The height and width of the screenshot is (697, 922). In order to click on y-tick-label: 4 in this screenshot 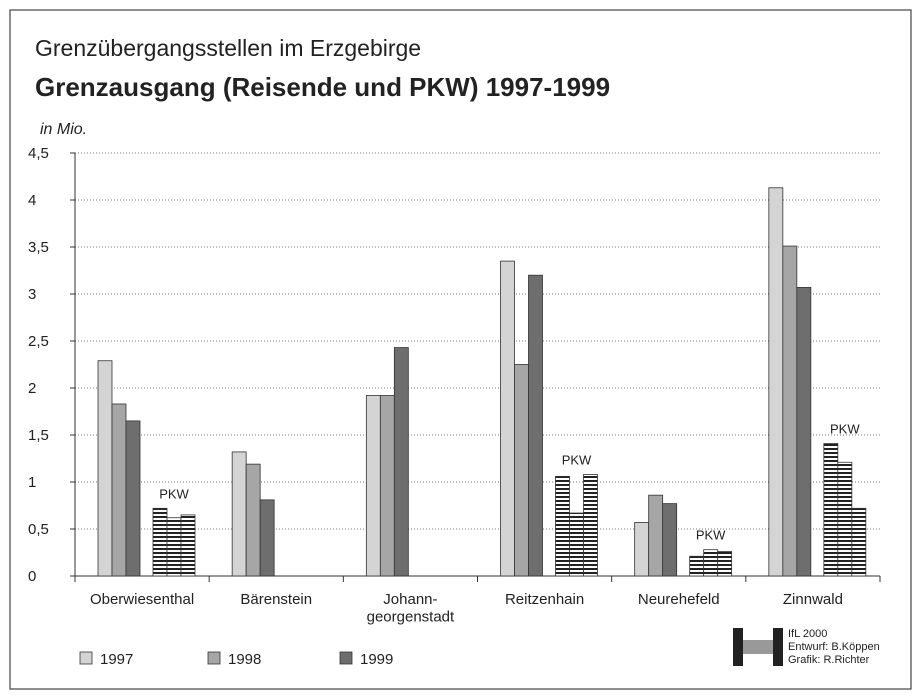, I will do `click(32, 200)`.